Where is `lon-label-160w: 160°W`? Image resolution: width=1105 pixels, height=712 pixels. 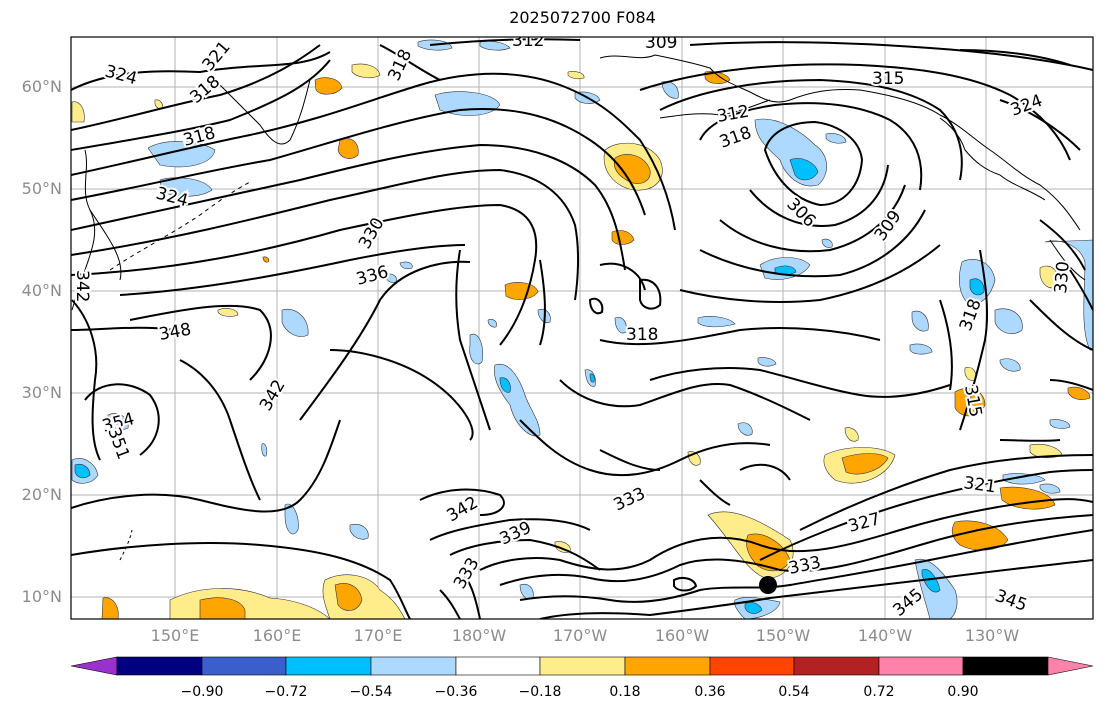
lon-label-160w: 160°W is located at coordinates (682, 635).